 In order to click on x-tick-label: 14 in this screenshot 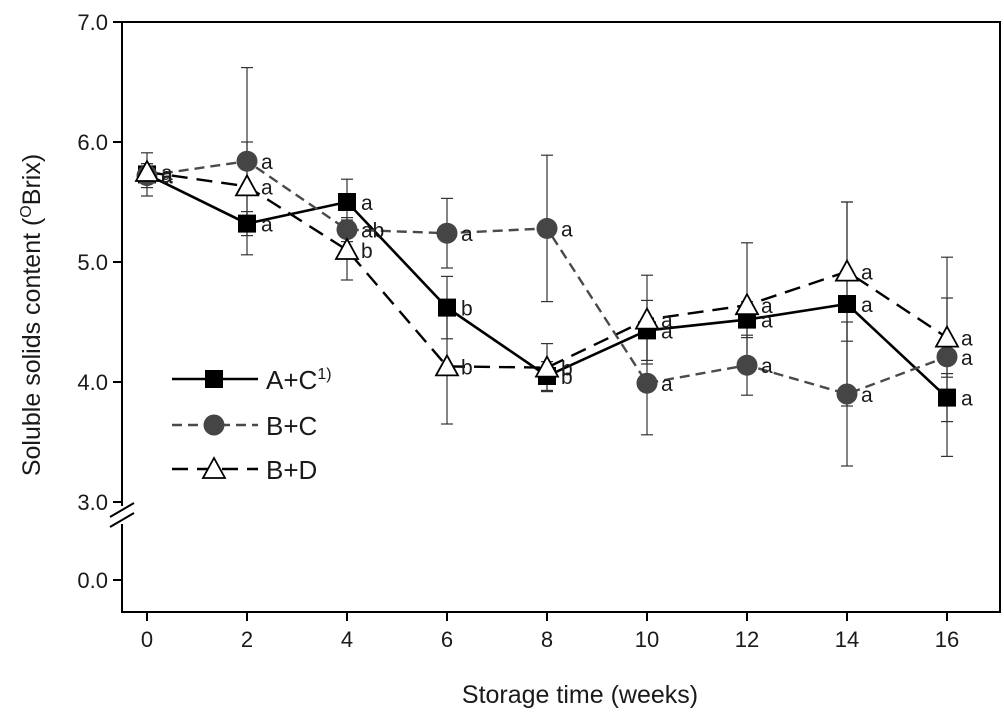, I will do `click(847, 639)`.